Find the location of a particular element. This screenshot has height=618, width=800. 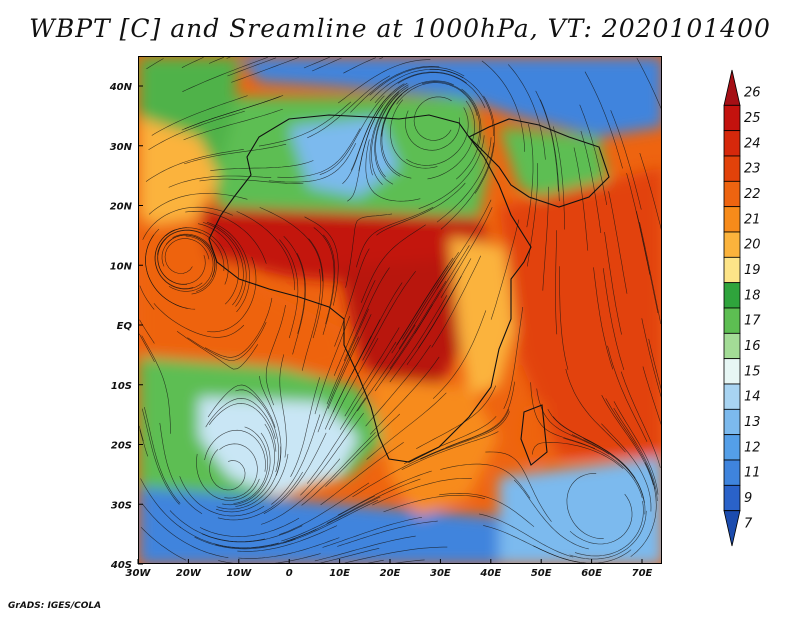

lon-label: 30W is located at coordinates (139, 573).